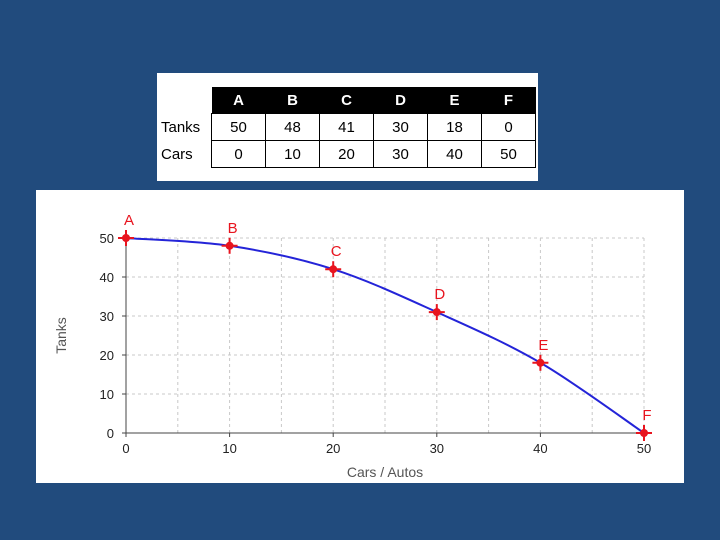 The height and width of the screenshot is (540, 720). I want to click on y-axis-title: Tanks, so click(61, 335).